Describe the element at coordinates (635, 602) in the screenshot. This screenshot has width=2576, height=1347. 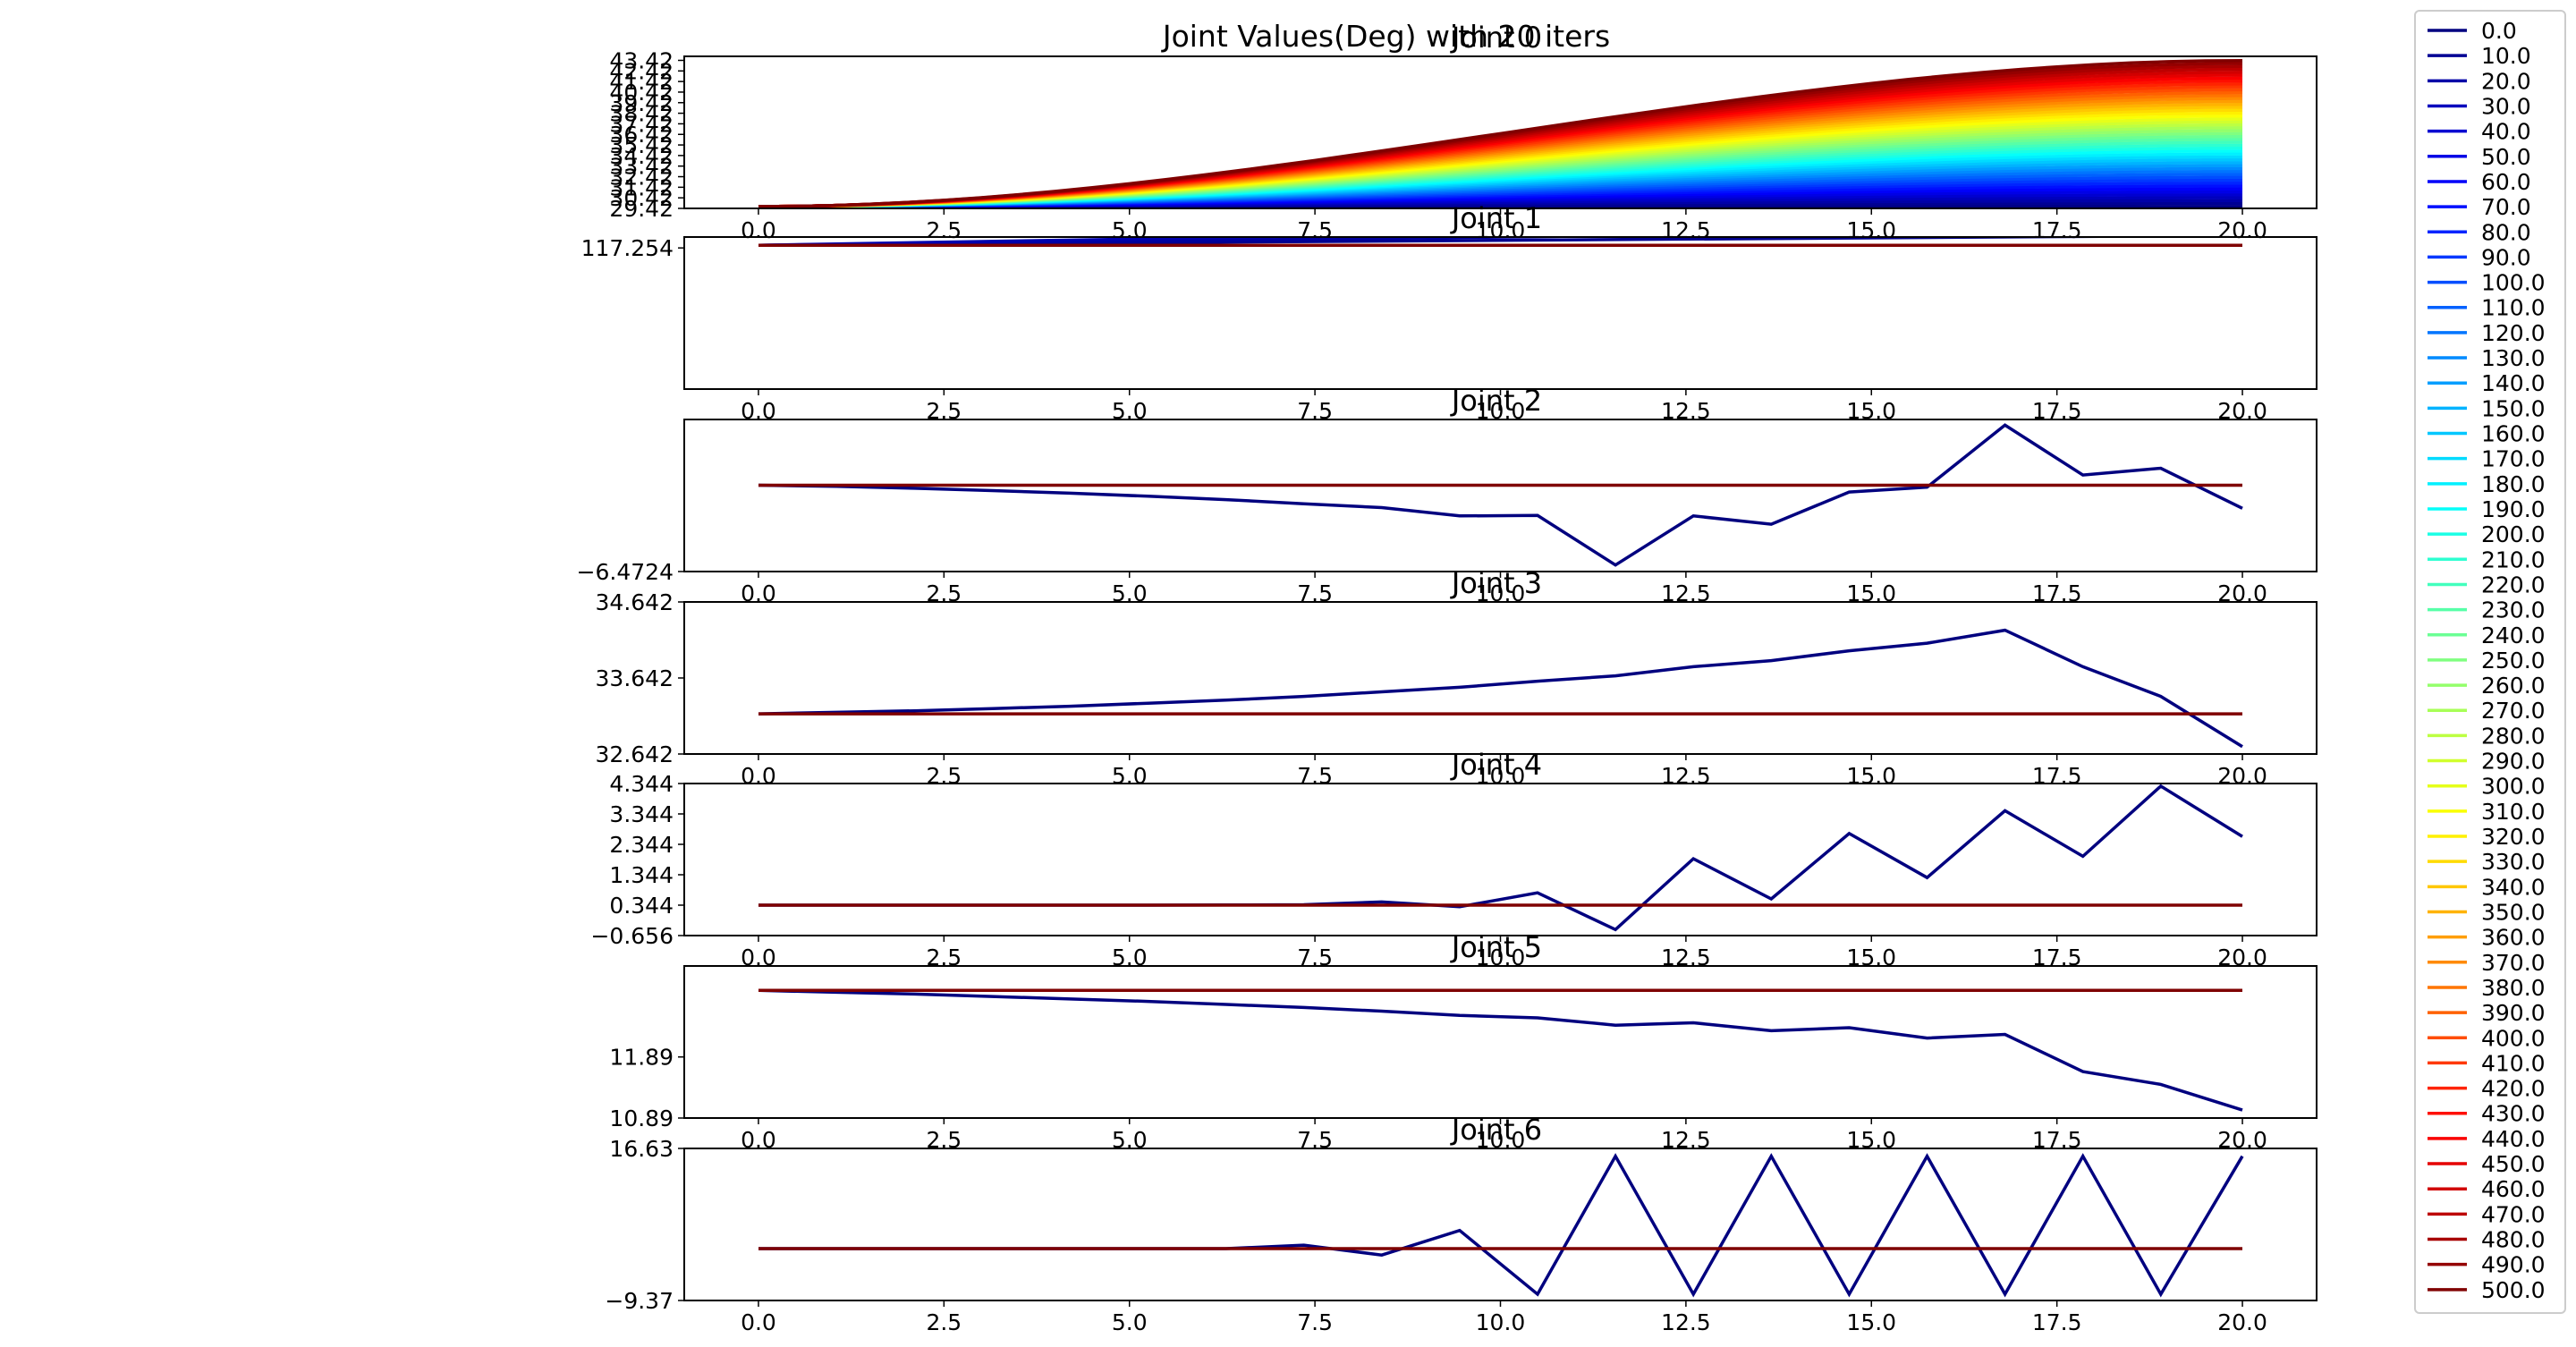
I see `y-tick-label: 34.642` at that location.